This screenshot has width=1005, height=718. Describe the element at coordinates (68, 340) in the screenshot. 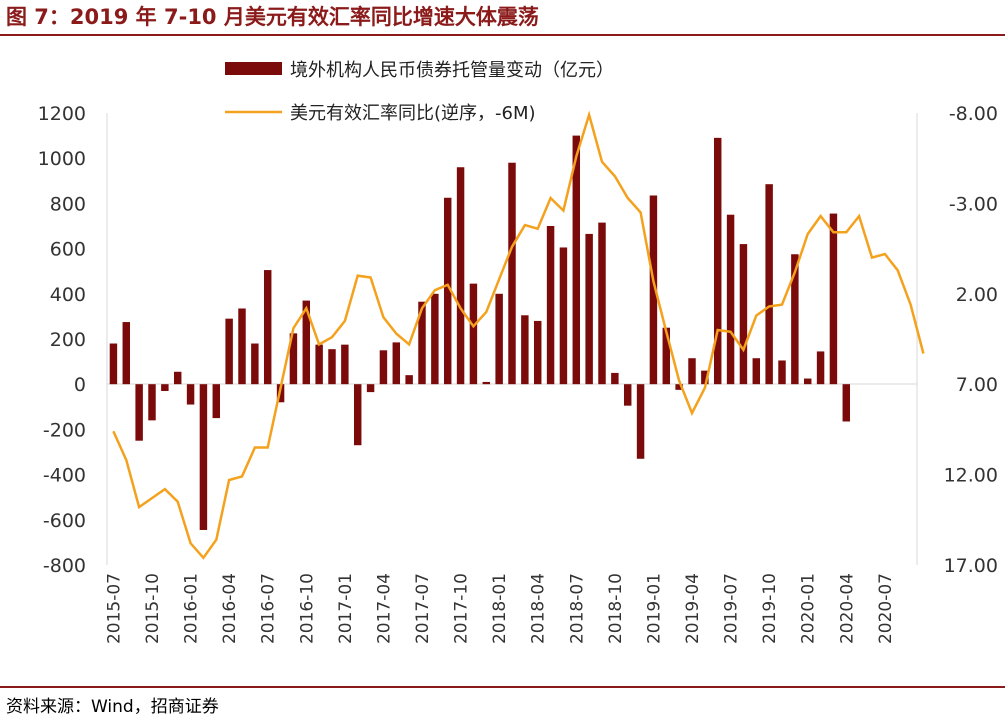

I see `left-tick-label: 200` at that location.